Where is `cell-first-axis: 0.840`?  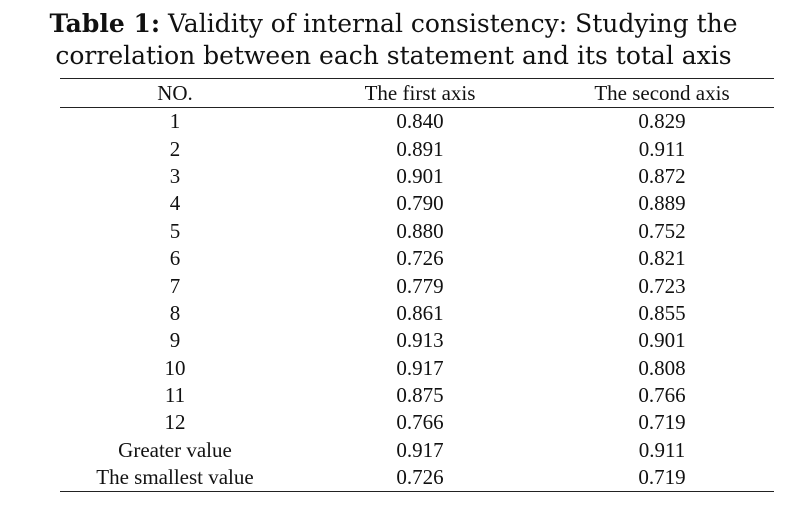 cell-first-axis: 0.840 is located at coordinates (420, 121).